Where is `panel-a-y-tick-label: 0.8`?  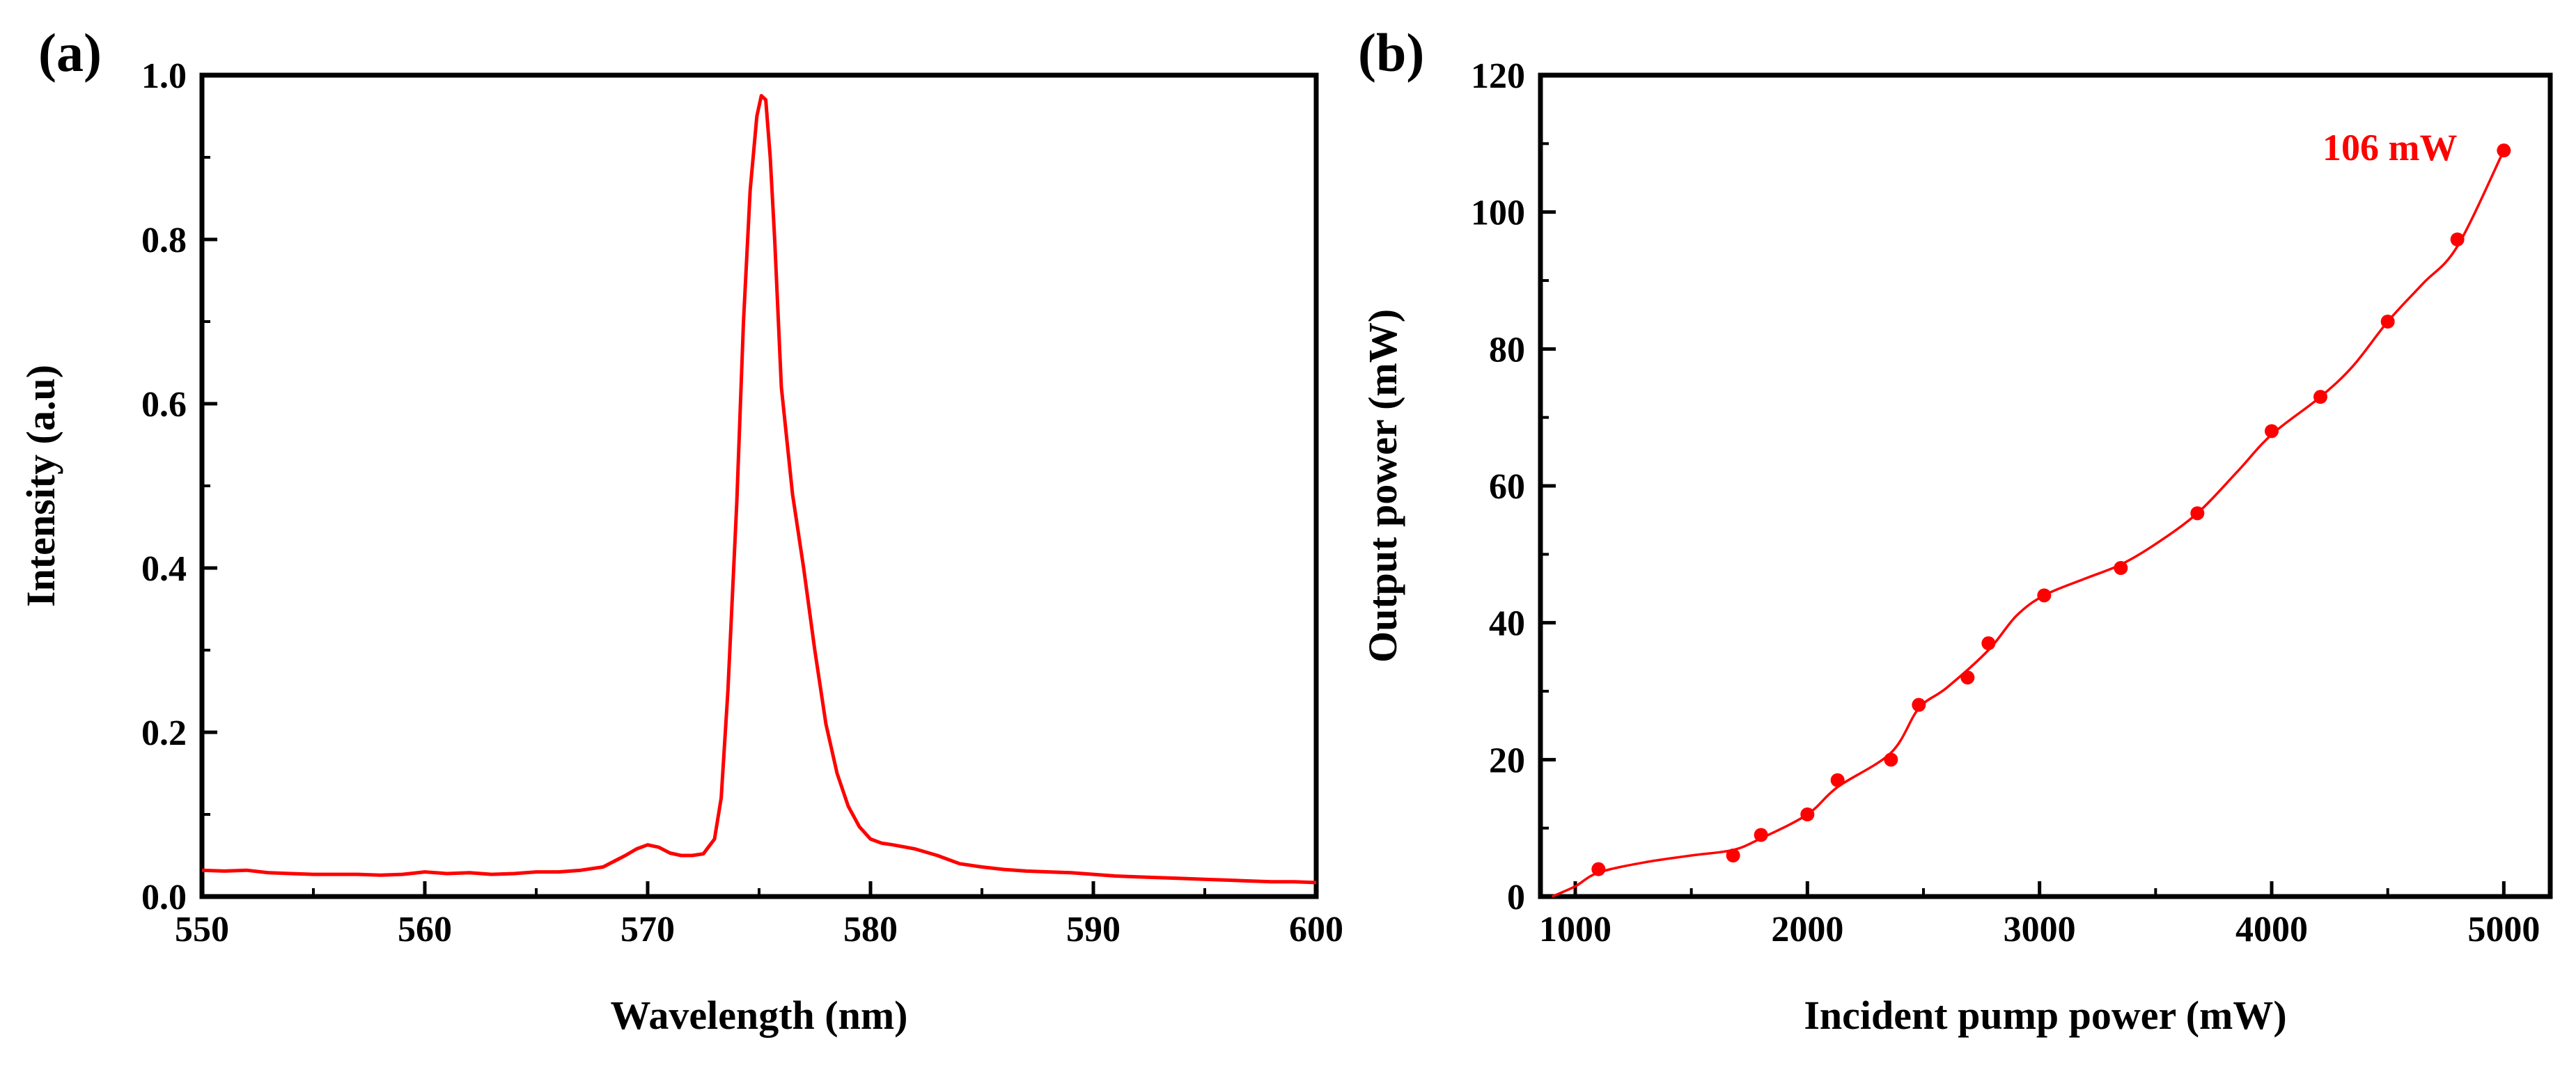 panel-a-y-tick-label: 0.8 is located at coordinates (164, 240).